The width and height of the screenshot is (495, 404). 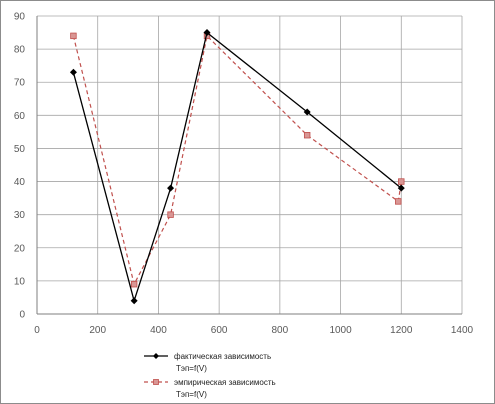 I want to click on x-tick-label-0: 0, so click(x=37, y=330).